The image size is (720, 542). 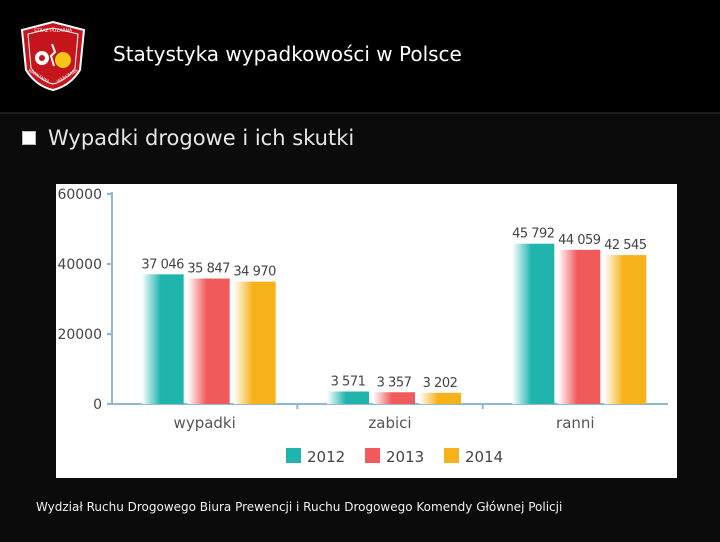 What do you see at coordinates (394, 382) in the screenshot?
I see `data-label: 3 357` at bounding box center [394, 382].